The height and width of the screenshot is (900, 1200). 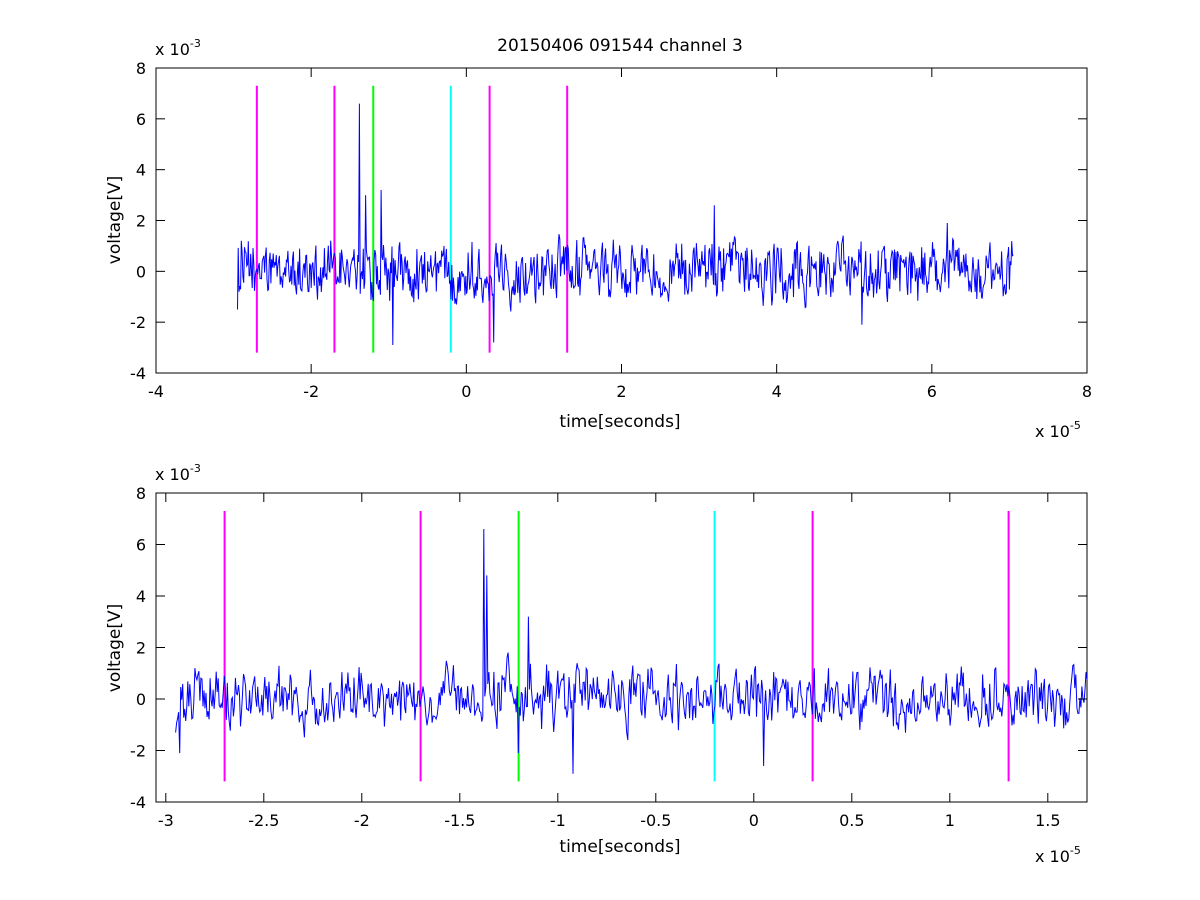 What do you see at coordinates (459, 820) in the screenshot?
I see `x-tick-label: -1.5` at bounding box center [459, 820].